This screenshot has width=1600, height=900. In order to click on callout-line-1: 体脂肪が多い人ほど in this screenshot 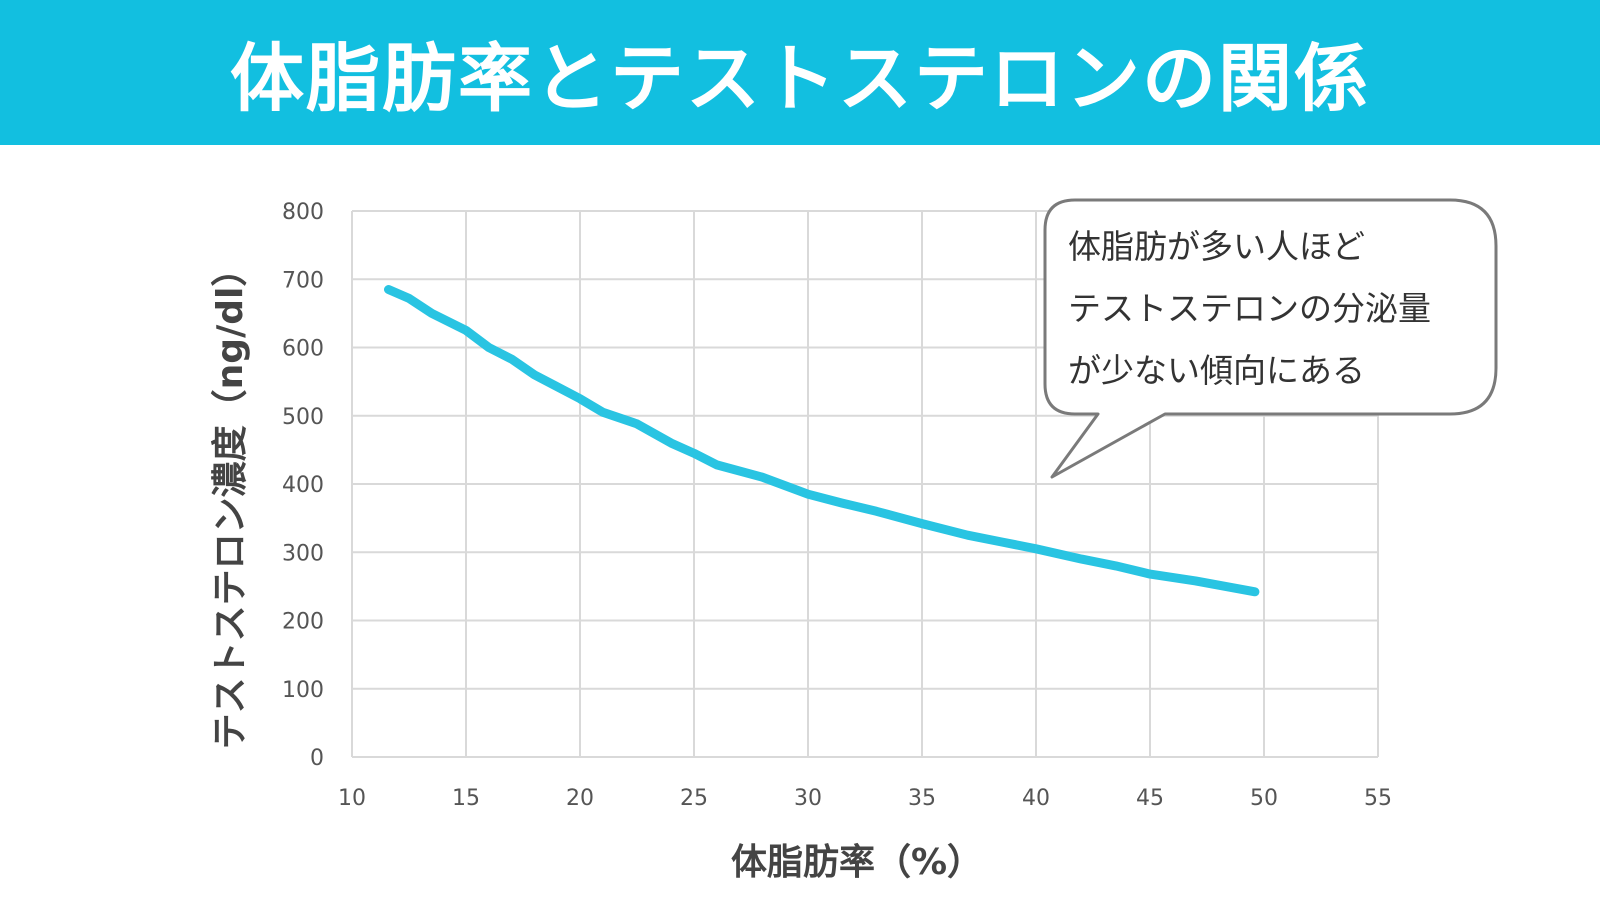, I will do `click(1216, 246)`.